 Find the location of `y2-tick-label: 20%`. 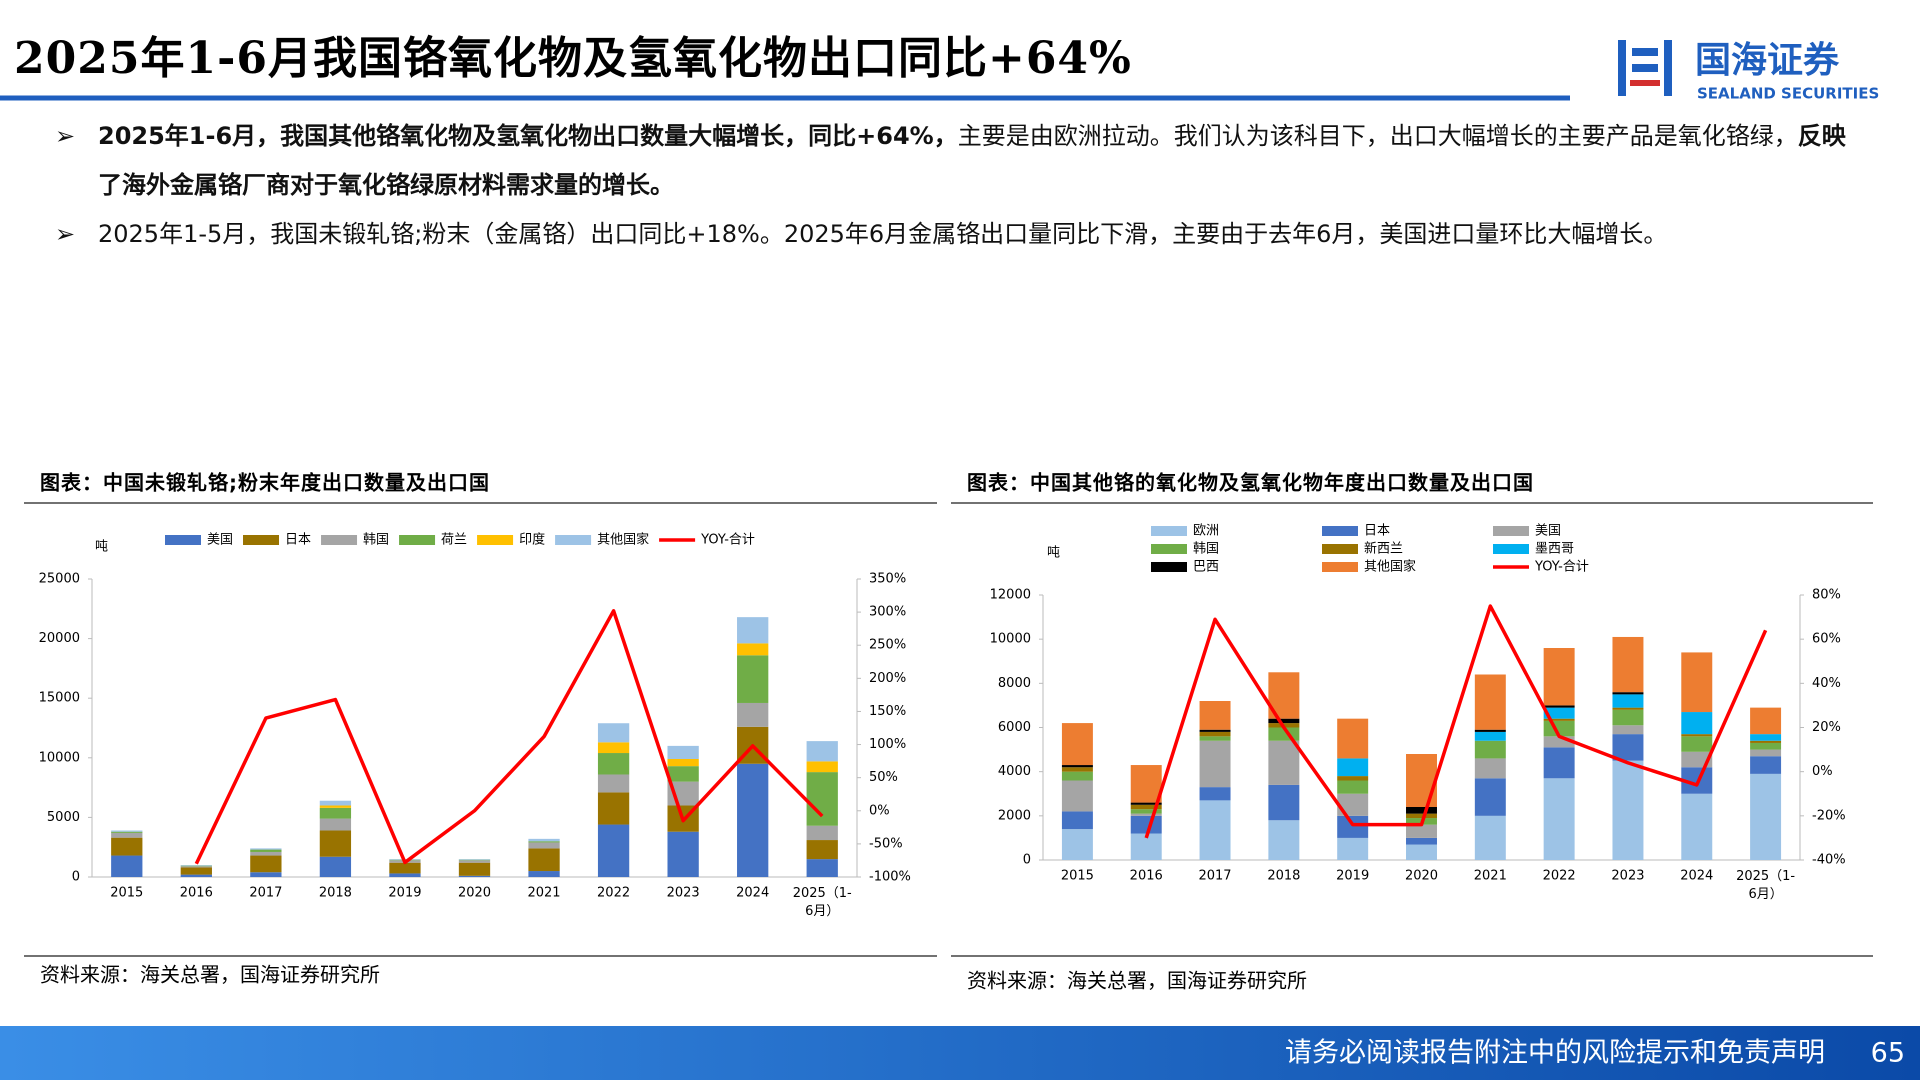

y2-tick-label: 20% is located at coordinates (1826, 727).